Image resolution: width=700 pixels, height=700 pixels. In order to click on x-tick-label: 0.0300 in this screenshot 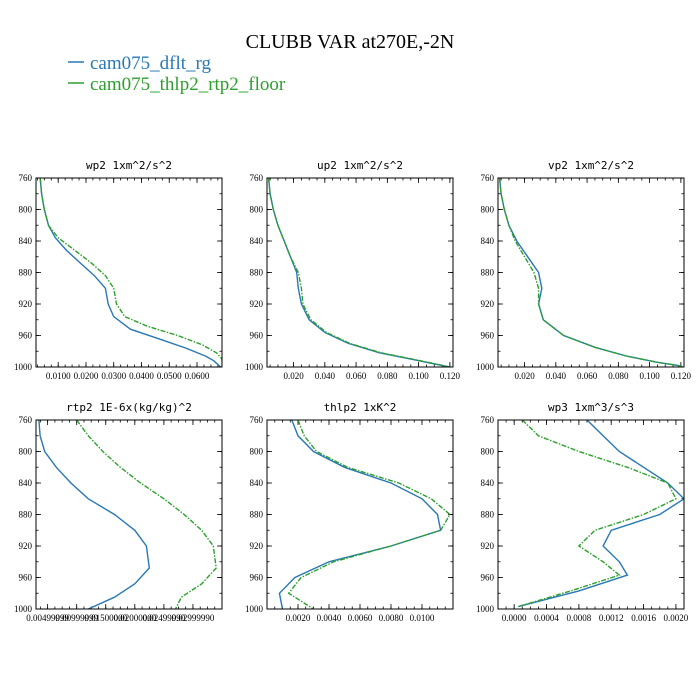, I will do `click(113, 376)`.